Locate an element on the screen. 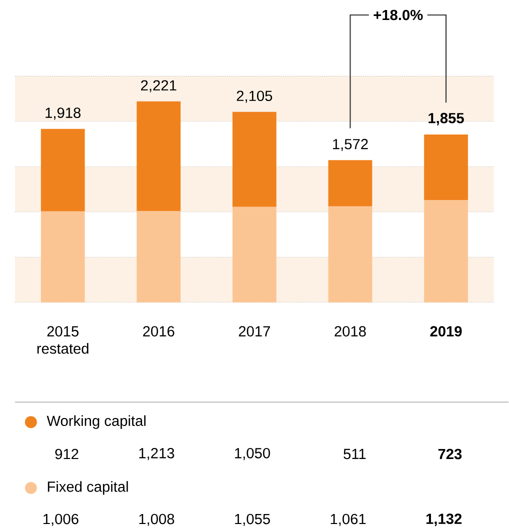  x-tick-label: 2018 is located at coordinates (350, 331).